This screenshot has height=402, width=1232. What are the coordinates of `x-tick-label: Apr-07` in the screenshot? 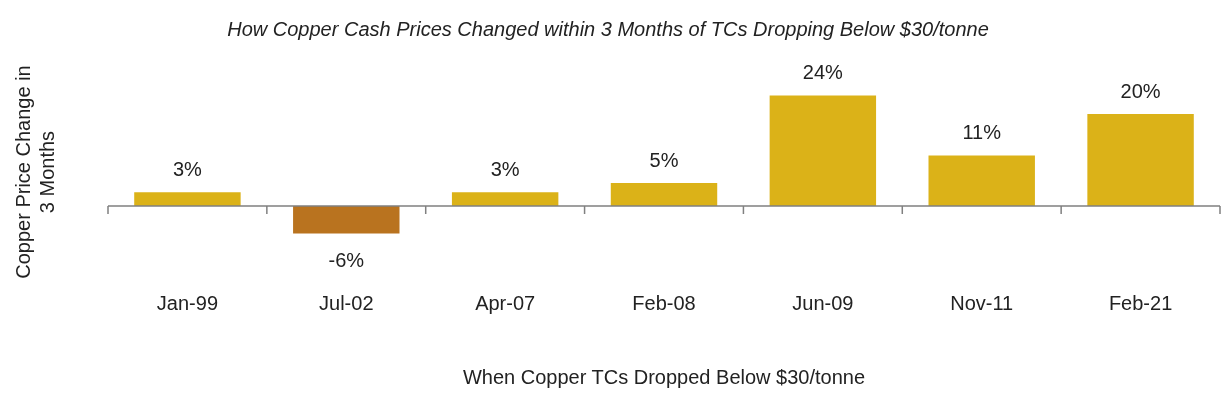 It's located at (505, 302).